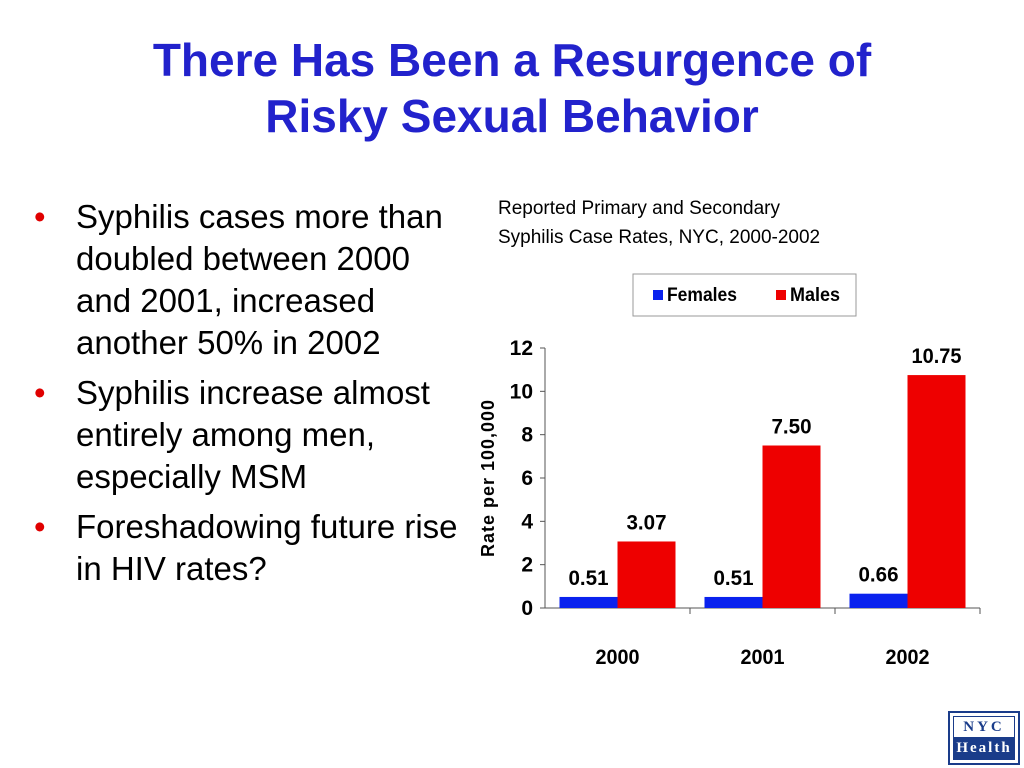  Describe the element at coordinates (792, 427) in the screenshot. I see `data-label-males-2001: 7.50` at that location.